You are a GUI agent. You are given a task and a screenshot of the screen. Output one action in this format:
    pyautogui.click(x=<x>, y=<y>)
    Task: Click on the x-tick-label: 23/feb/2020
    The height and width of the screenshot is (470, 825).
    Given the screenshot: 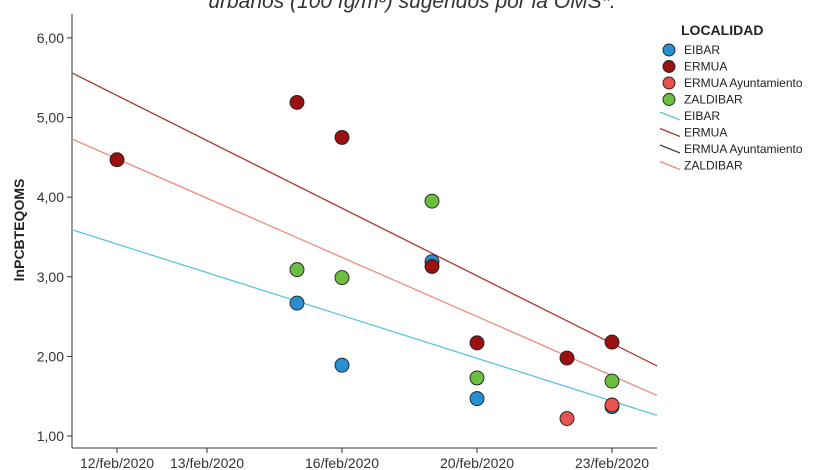 What is the action you would take?
    pyautogui.click(x=612, y=462)
    